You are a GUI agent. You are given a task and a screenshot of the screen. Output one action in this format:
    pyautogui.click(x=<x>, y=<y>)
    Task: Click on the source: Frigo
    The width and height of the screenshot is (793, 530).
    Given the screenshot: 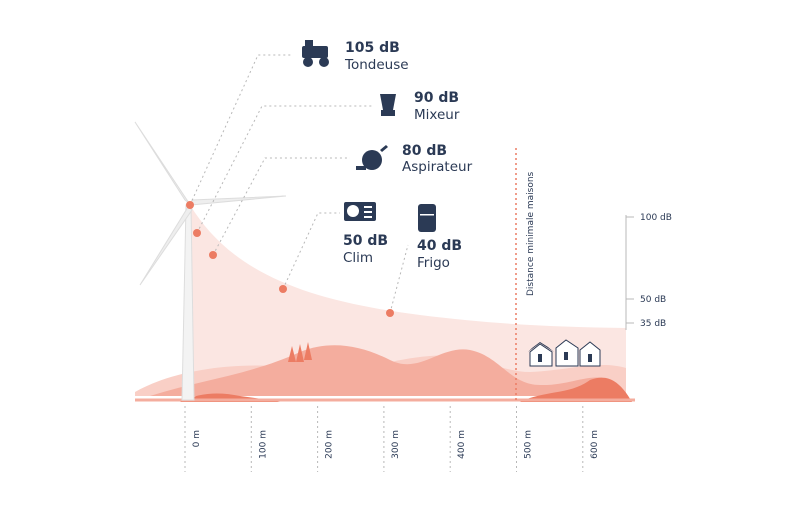 What is the action you would take?
    pyautogui.click(x=433, y=263)
    